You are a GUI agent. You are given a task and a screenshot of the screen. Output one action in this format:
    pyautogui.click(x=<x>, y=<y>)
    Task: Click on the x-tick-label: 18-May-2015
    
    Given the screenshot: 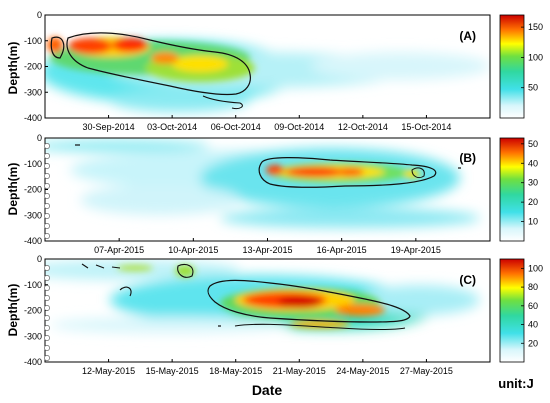 What is the action you would take?
    pyautogui.click(x=235, y=371)
    